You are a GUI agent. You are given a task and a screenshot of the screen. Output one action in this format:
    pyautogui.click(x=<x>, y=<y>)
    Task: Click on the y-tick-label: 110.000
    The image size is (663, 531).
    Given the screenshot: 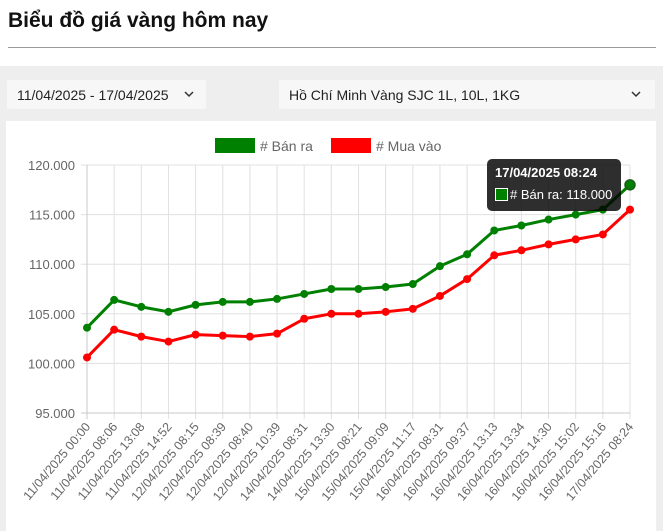 What is the action you would take?
    pyautogui.click(x=52, y=264)
    